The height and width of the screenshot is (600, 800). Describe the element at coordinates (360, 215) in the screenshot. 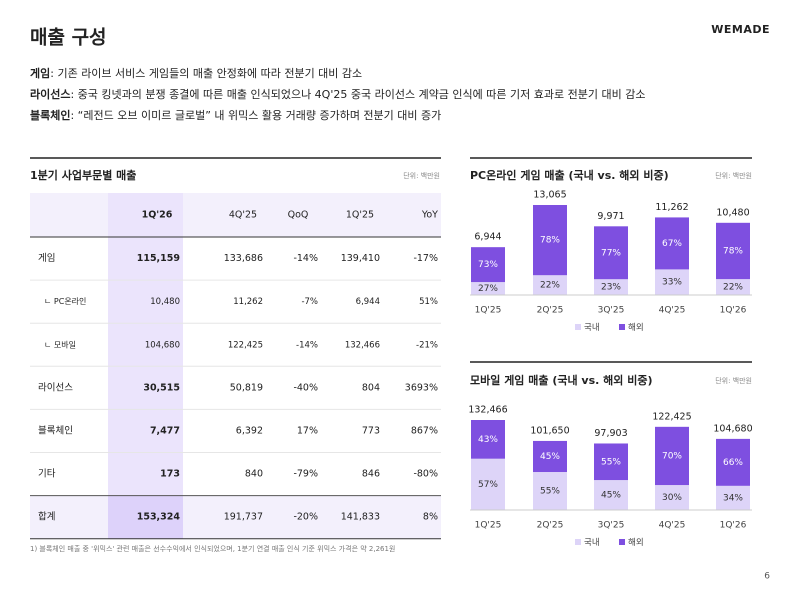

I see `column-header: 1Q'25` at that location.